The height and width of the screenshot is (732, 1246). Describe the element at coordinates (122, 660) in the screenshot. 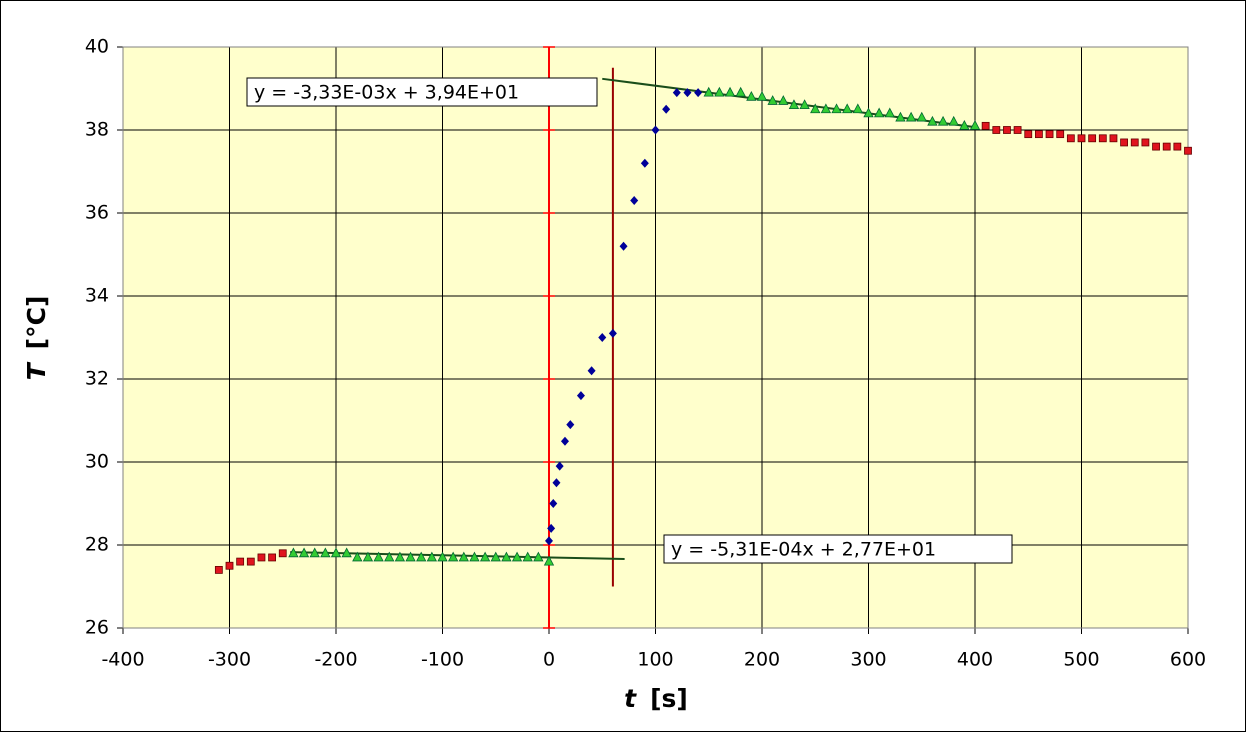

I see `x-tick-label: -400` at that location.